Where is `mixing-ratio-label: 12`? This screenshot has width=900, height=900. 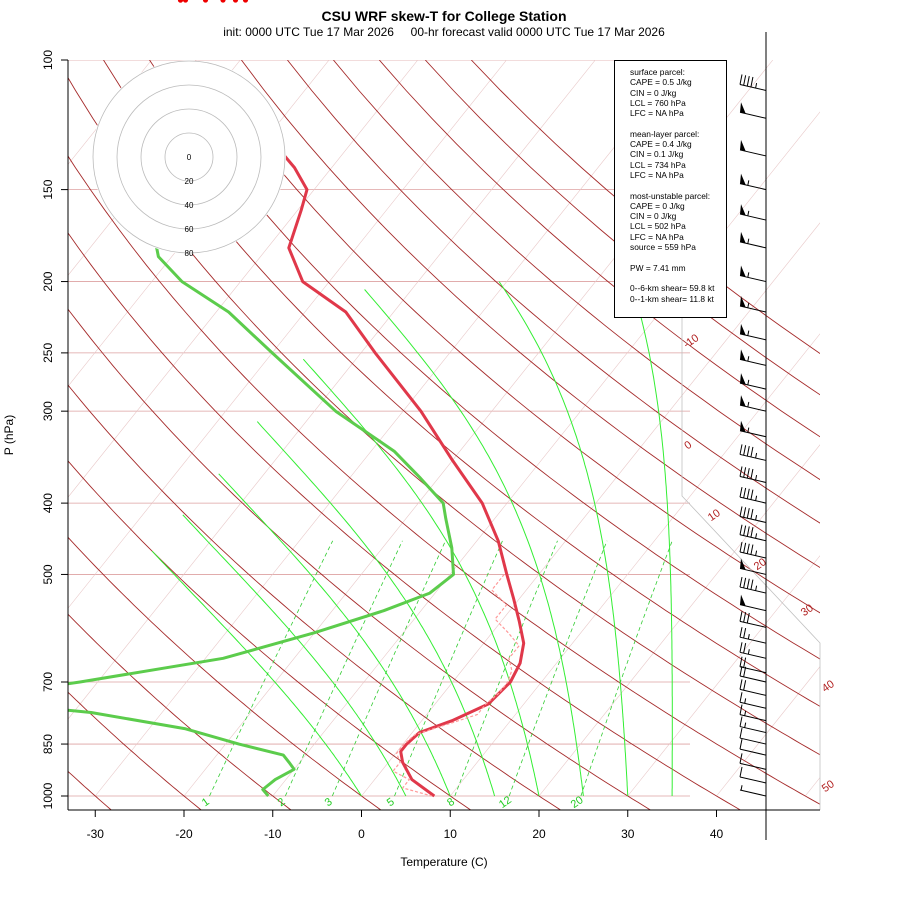 mixing-ratio-label: 12 is located at coordinates (505, 802).